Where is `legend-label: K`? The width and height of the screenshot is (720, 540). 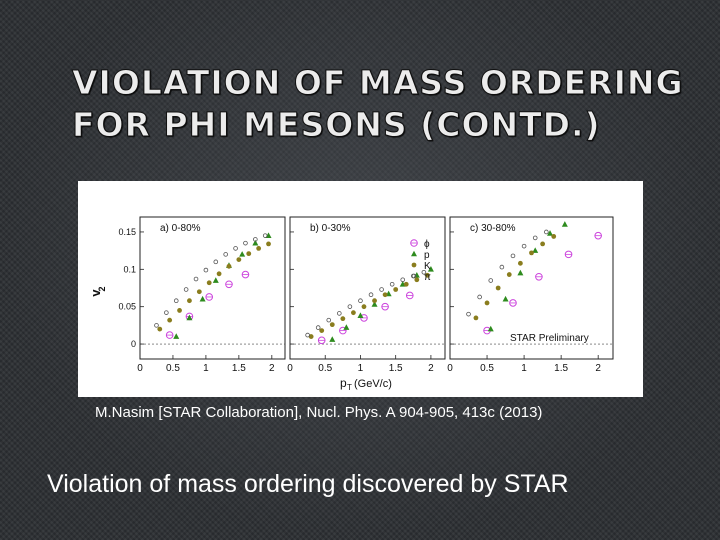 legend-label: K is located at coordinates (427, 266).